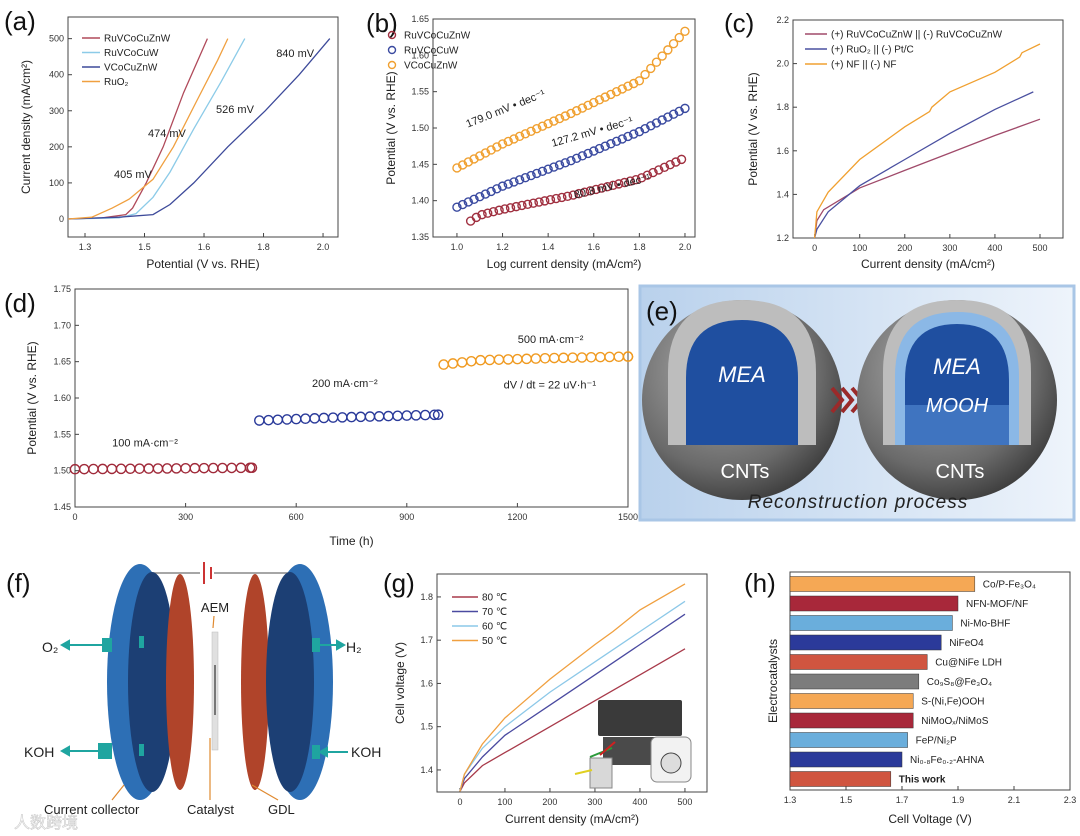 The height and width of the screenshot is (836, 1080). I want to click on catalyst-layer, so click(215, 690).